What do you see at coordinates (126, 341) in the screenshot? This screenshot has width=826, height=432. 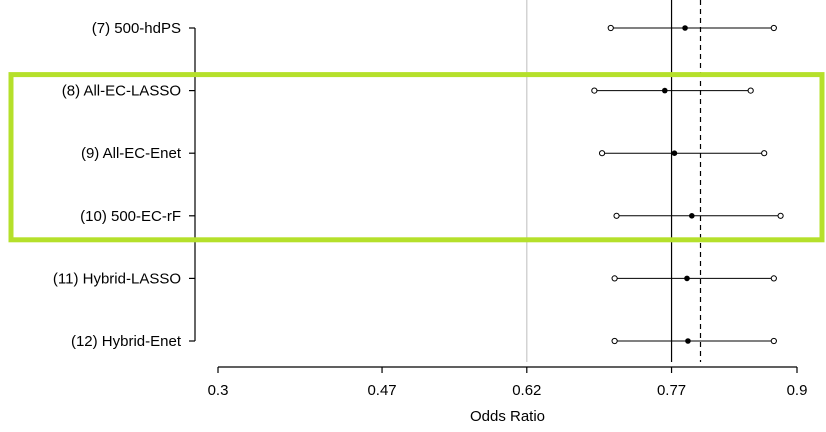 I see `row-label: (12) Hybrid-Enet` at bounding box center [126, 341].